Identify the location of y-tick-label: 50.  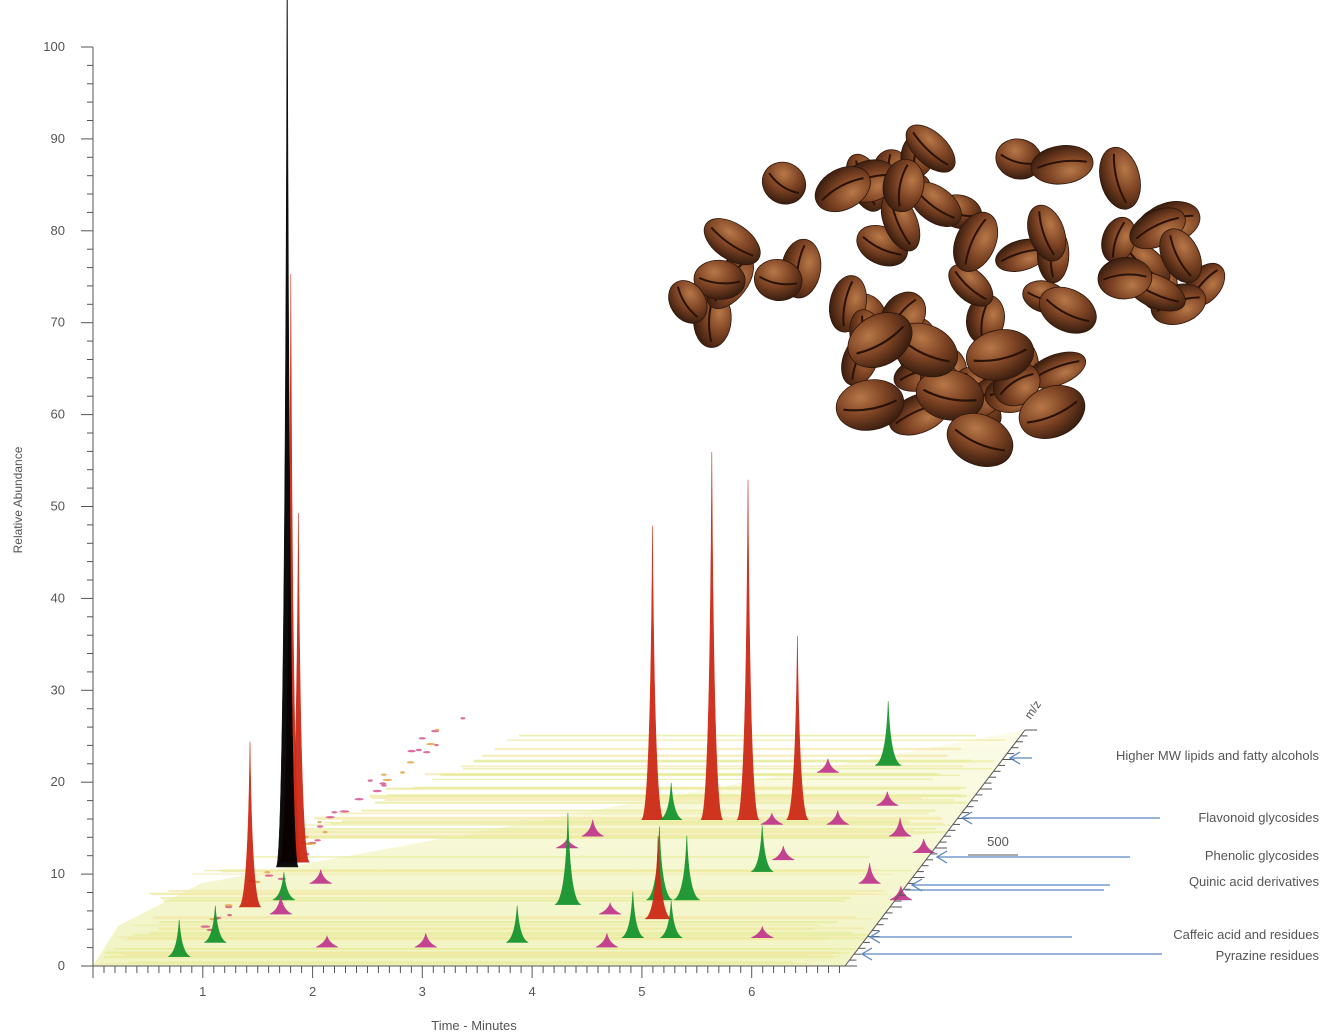
(58, 506).